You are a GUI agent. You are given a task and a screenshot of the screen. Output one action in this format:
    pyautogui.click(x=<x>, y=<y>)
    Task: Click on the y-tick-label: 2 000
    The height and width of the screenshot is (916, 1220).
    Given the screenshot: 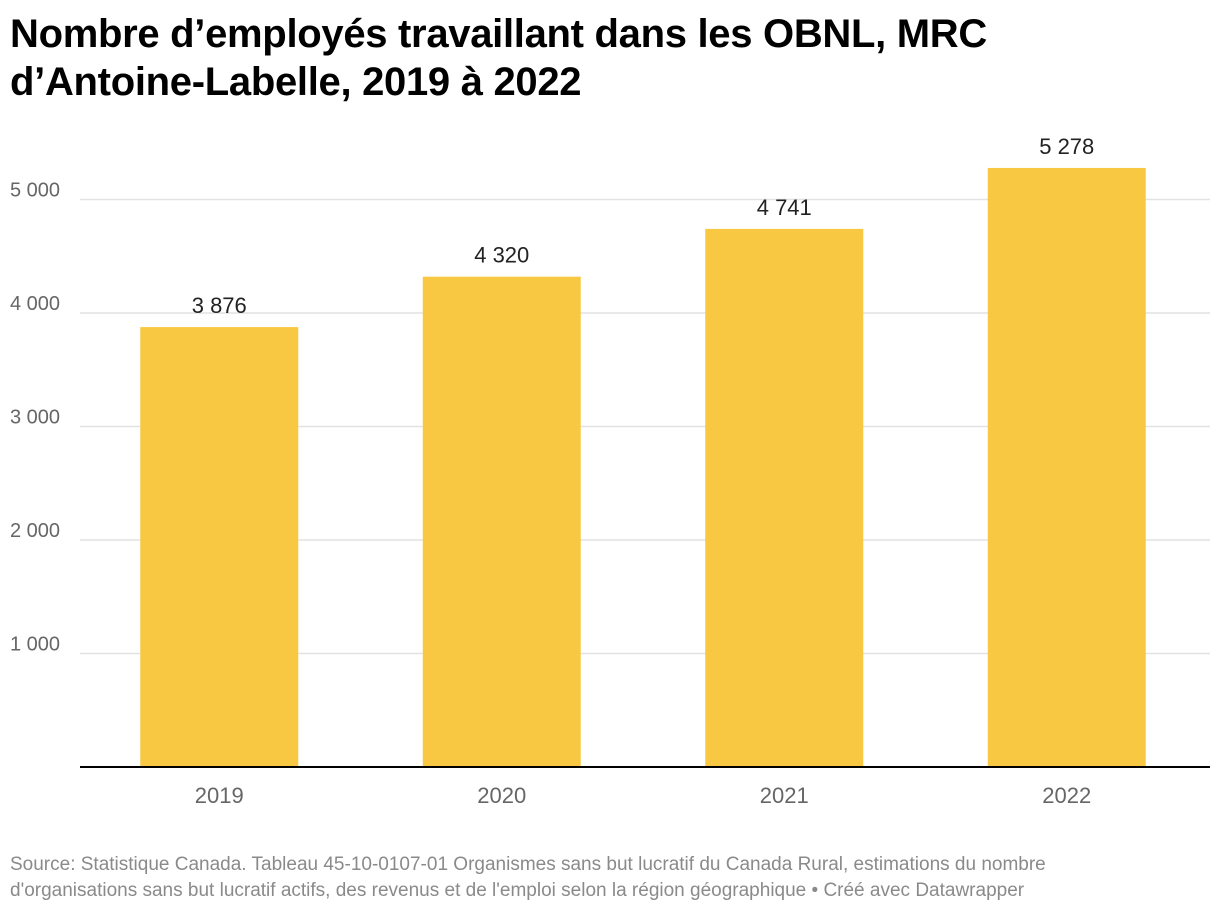 What is the action you would take?
    pyautogui.click(x=35, y=531)
    